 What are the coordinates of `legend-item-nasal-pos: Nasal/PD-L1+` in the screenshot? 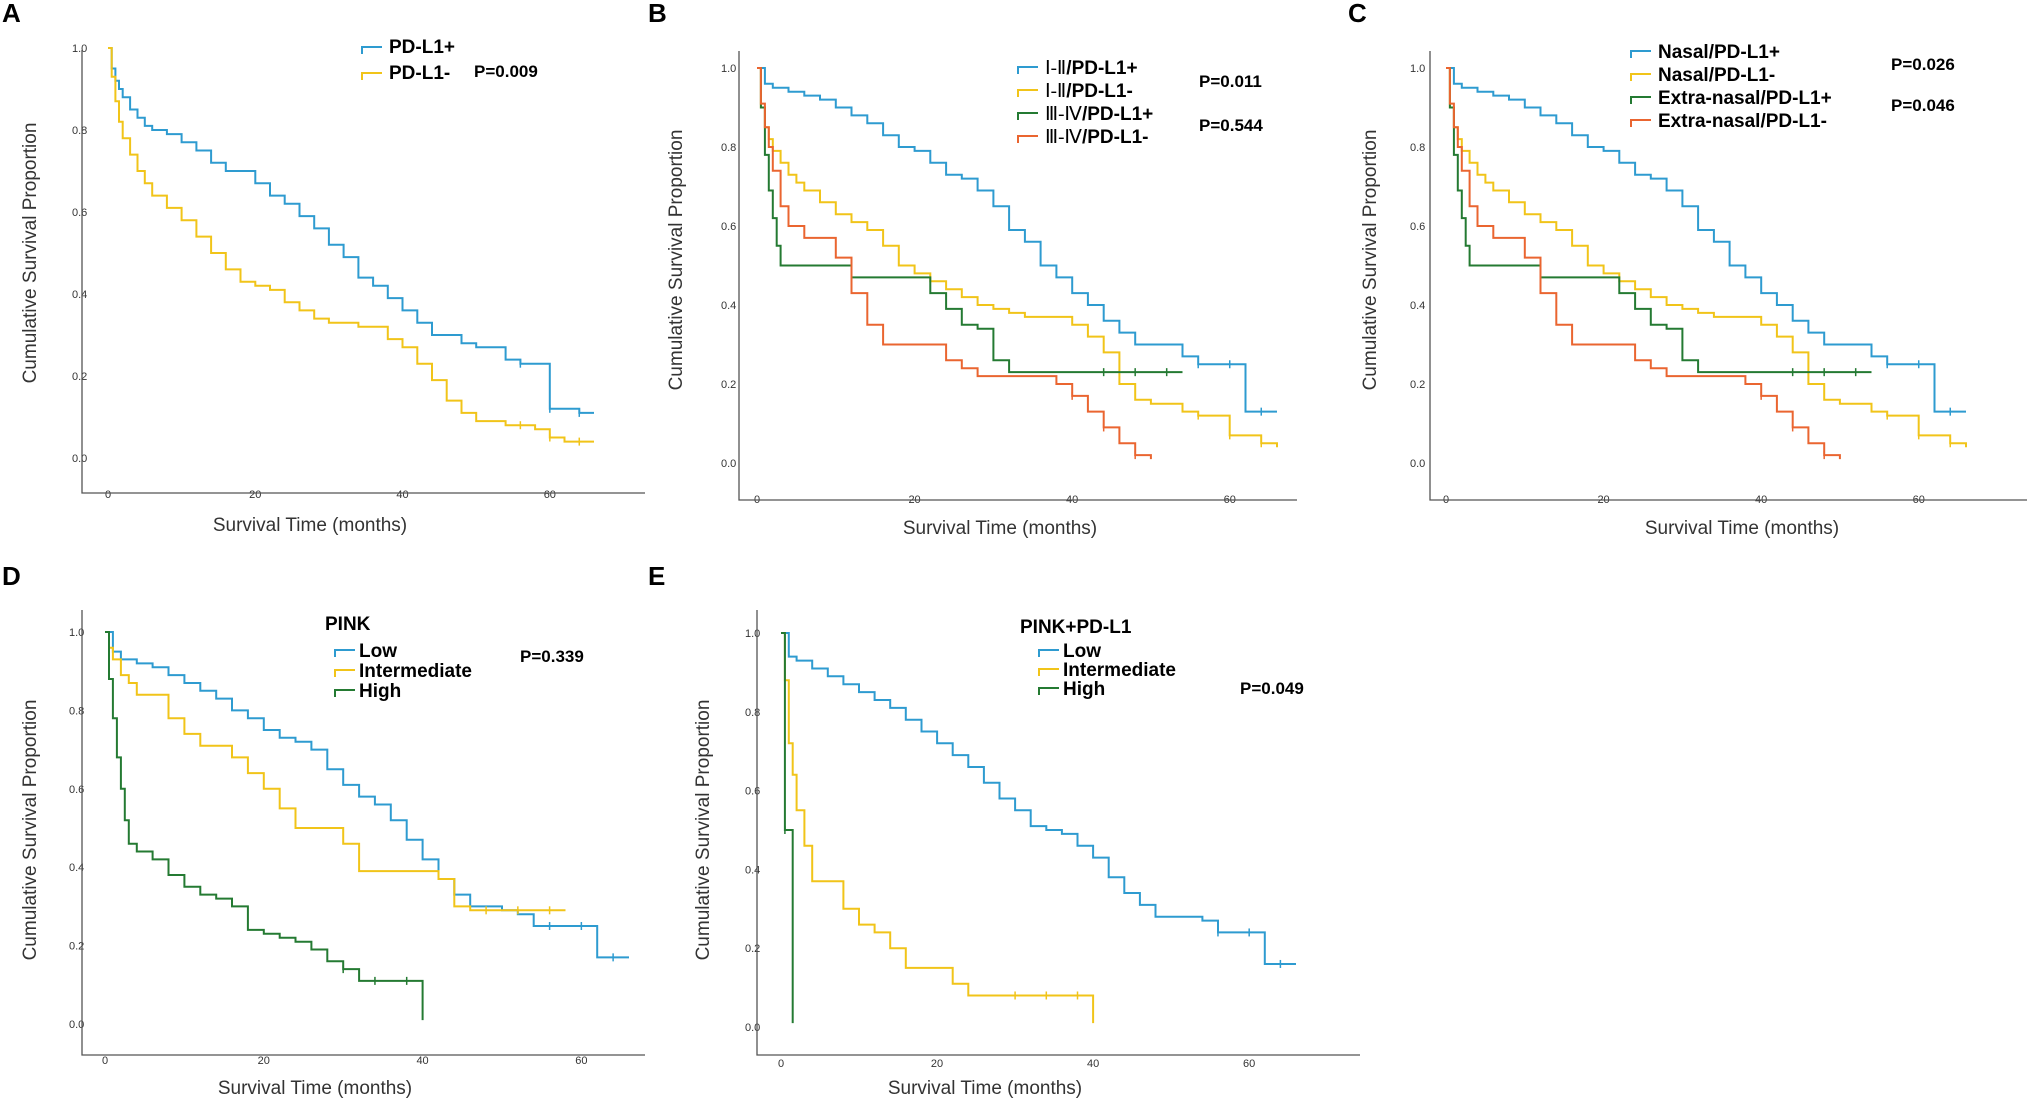 It's located at (1705, 52).